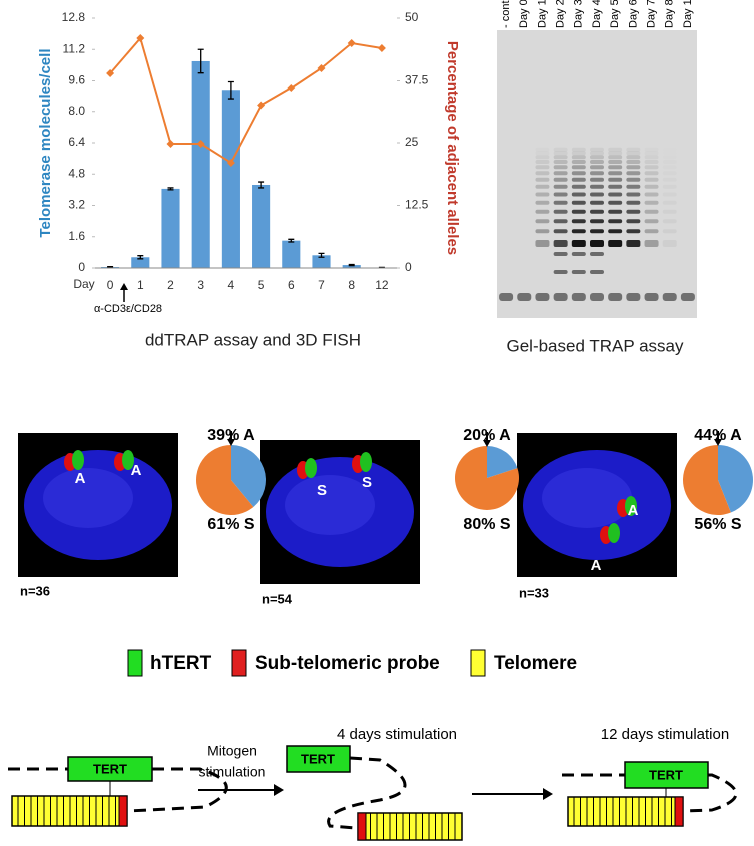 This screenshot has width=754, height=846. Describe the element at coordinates (347, 818) in the screenshot. I see `telomeres` at that location.